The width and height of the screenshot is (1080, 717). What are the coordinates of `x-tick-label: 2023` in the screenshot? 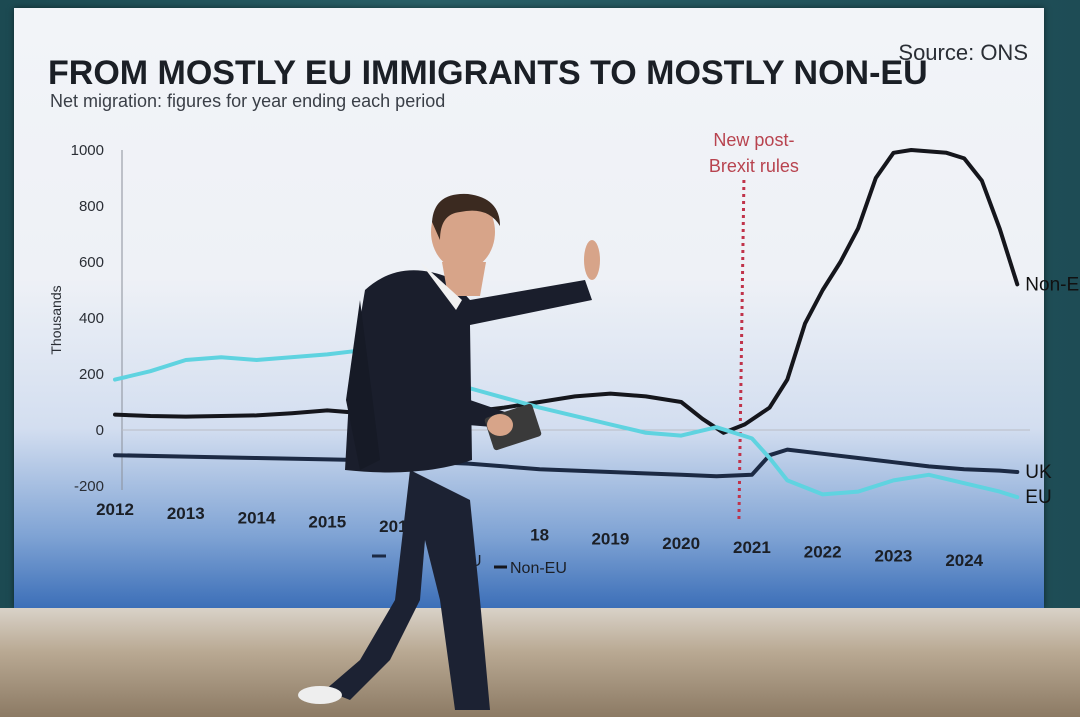 It's located at (894, 556).